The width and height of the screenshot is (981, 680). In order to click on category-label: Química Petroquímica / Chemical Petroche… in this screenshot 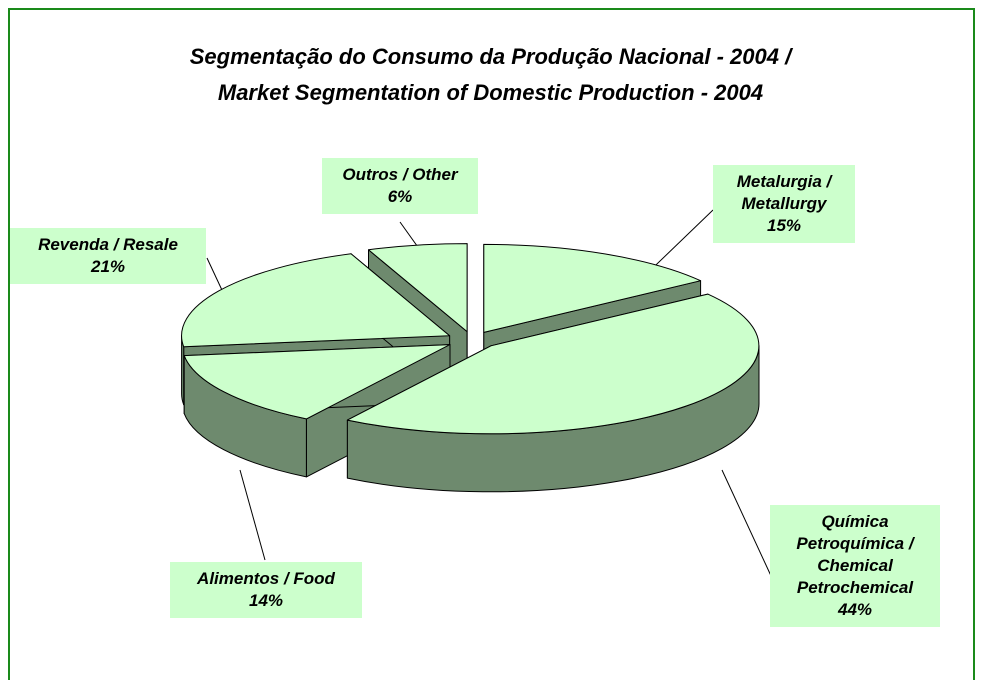, I will do `click(855, 554)`.